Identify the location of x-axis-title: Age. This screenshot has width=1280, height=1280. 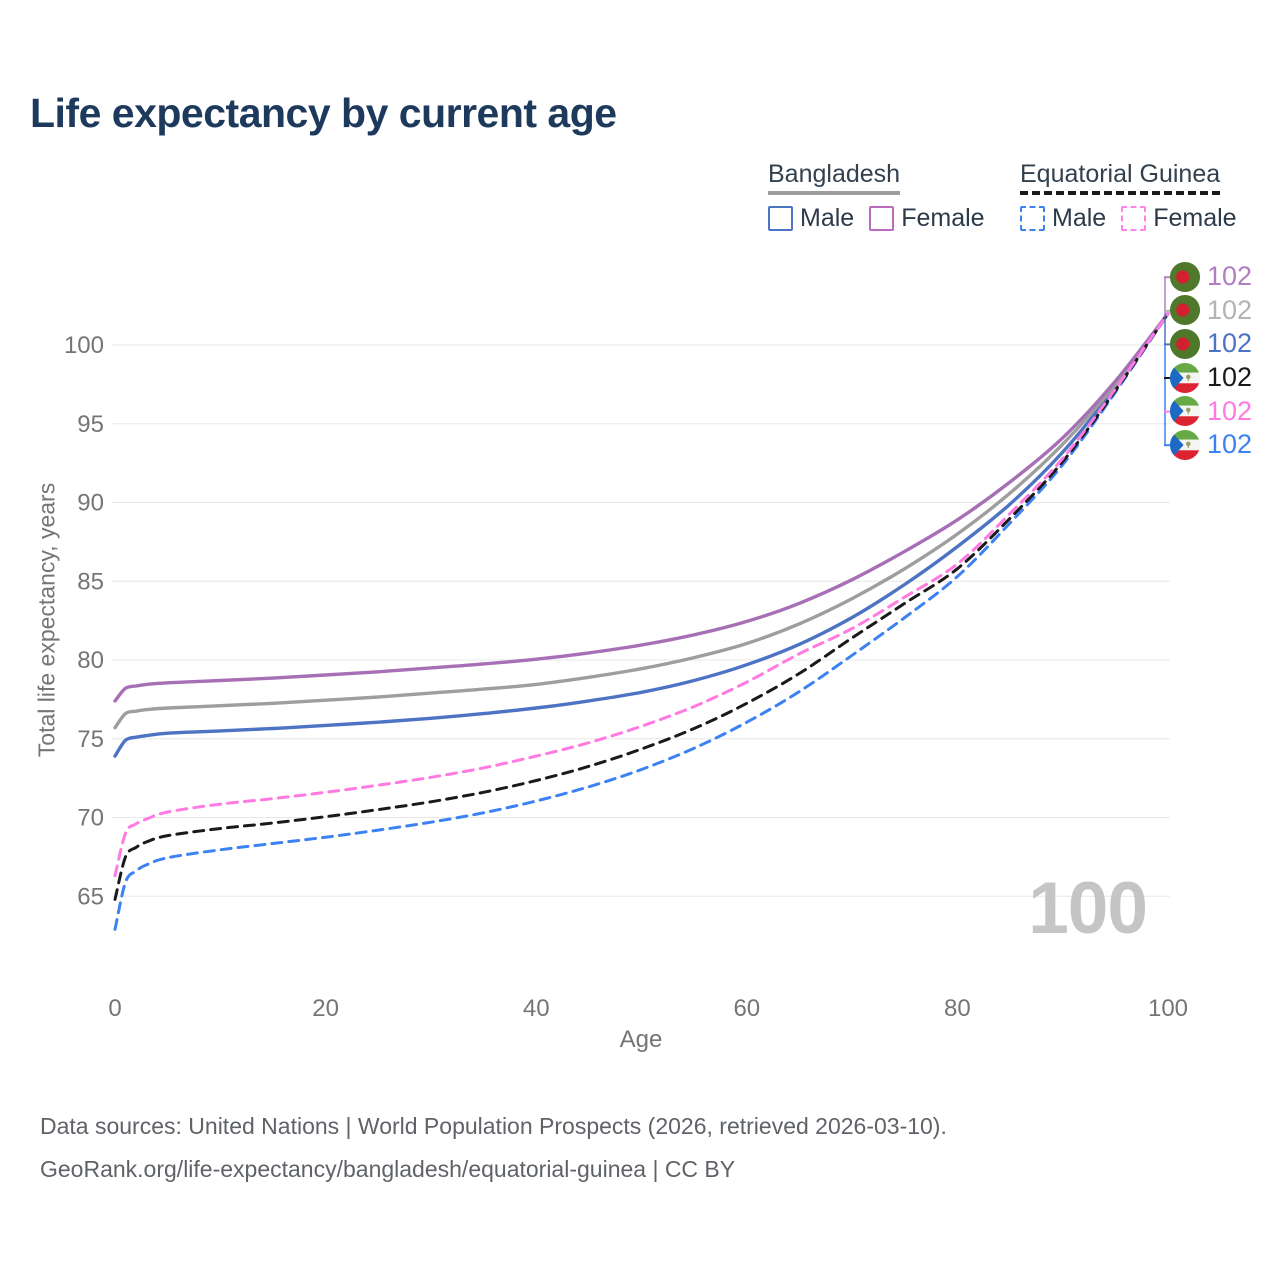
(641, 1039).